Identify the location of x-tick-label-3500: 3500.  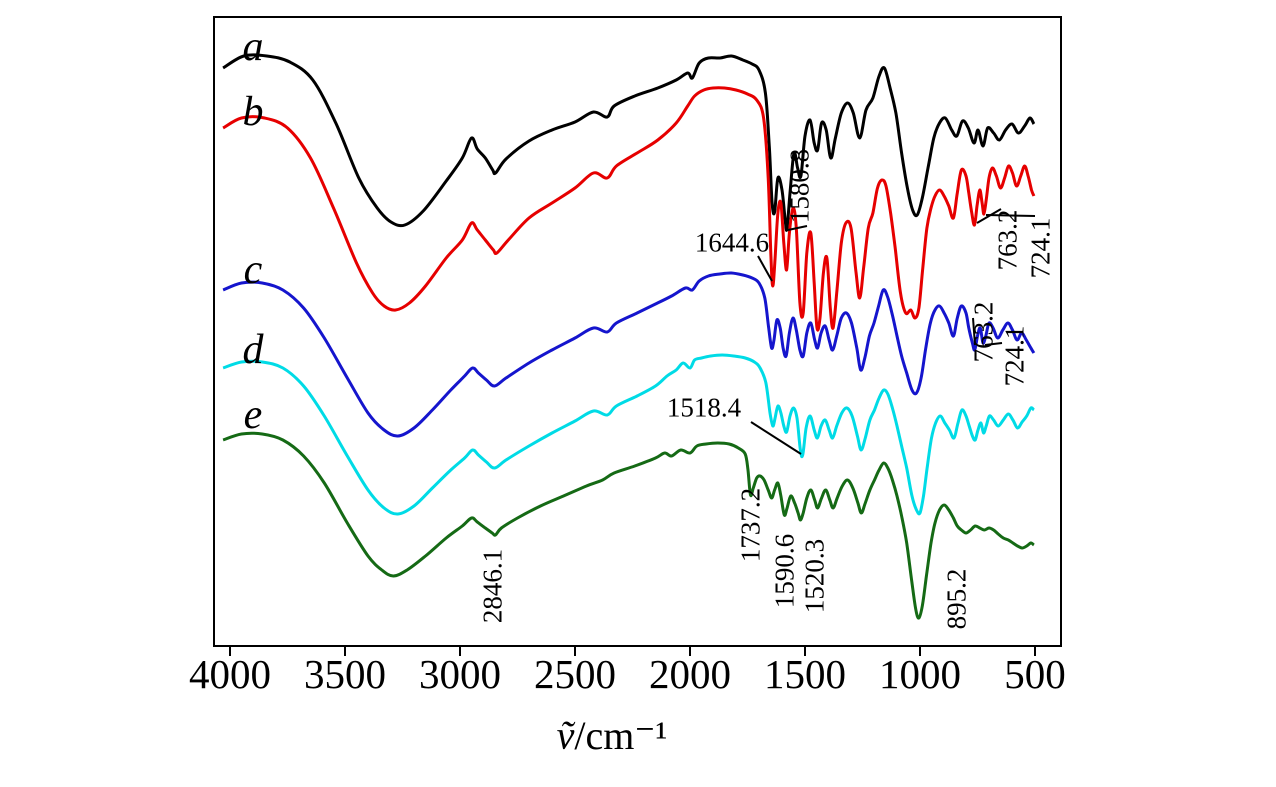
(345, 674).